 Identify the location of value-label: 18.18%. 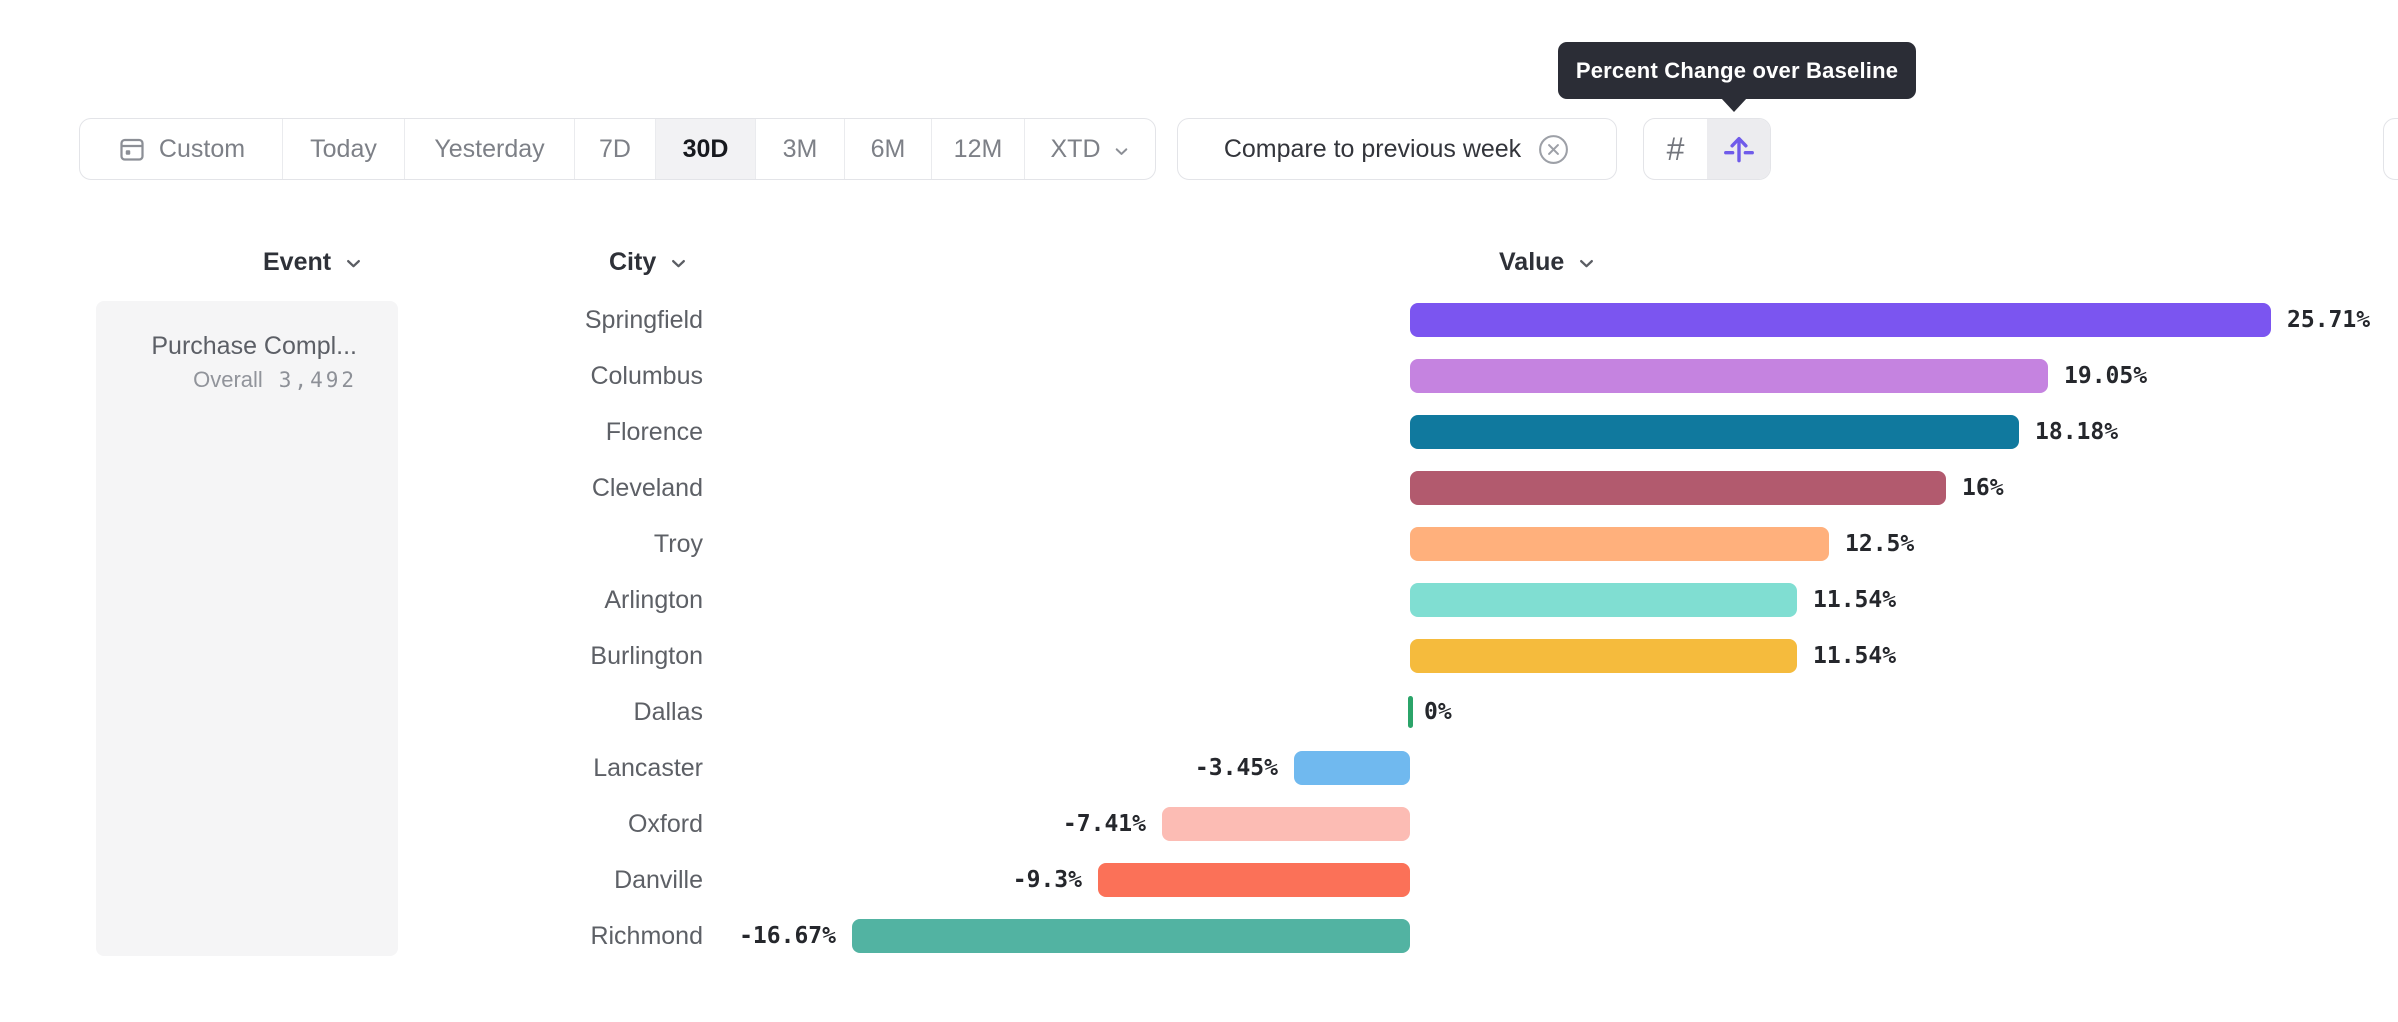
(2077, 432).